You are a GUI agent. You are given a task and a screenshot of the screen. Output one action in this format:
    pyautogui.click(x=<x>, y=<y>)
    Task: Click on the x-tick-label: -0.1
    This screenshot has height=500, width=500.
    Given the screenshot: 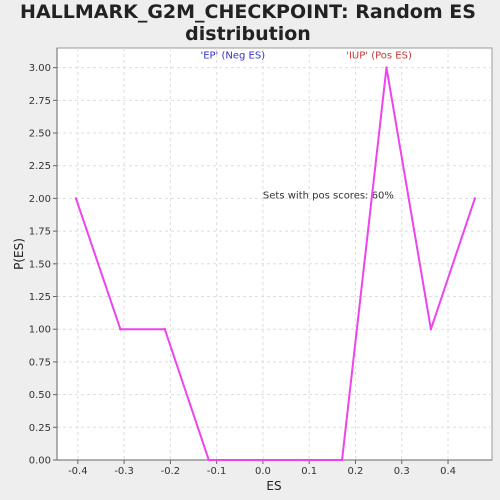 What is the action you would take?
    pyautogui.click(x=217, y=471)
    